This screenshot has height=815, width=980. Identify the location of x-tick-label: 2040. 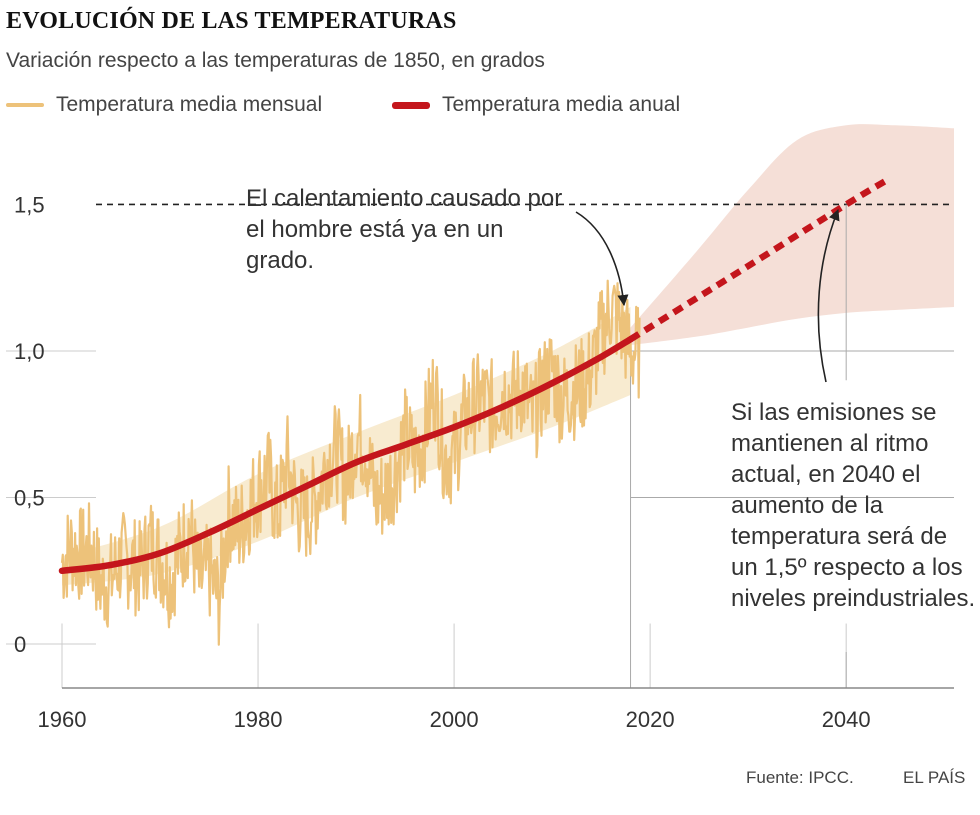
(846, 719).